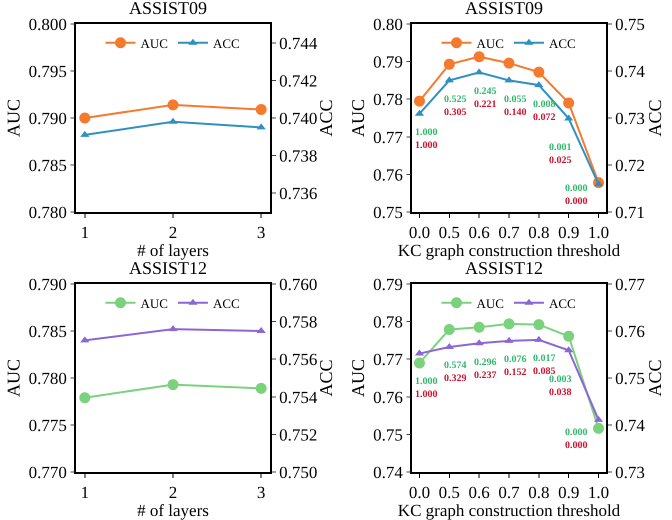 The image size is (672, 520). I want to click on y2-tick-label: 0.760, so click(298, 284).